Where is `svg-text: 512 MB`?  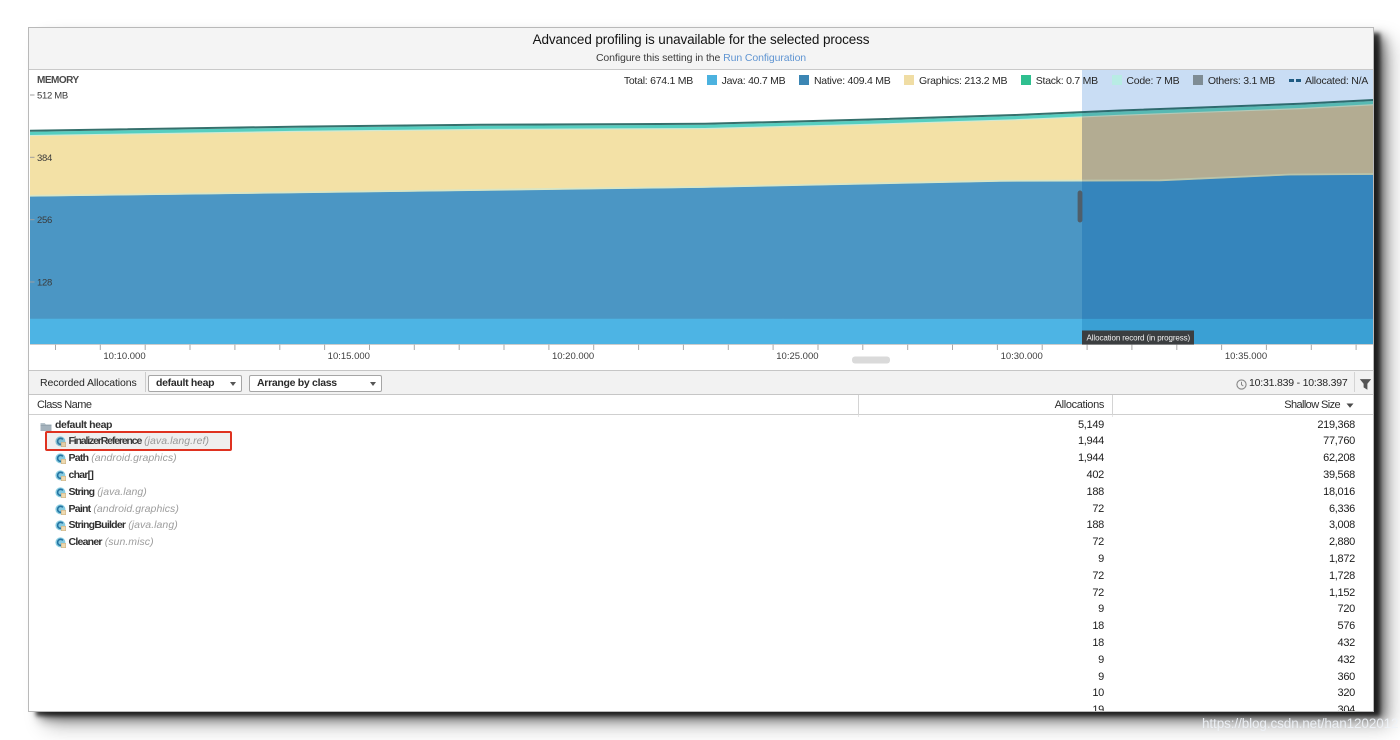 svg-text: 512 MB is located at coordinates (52, 96).